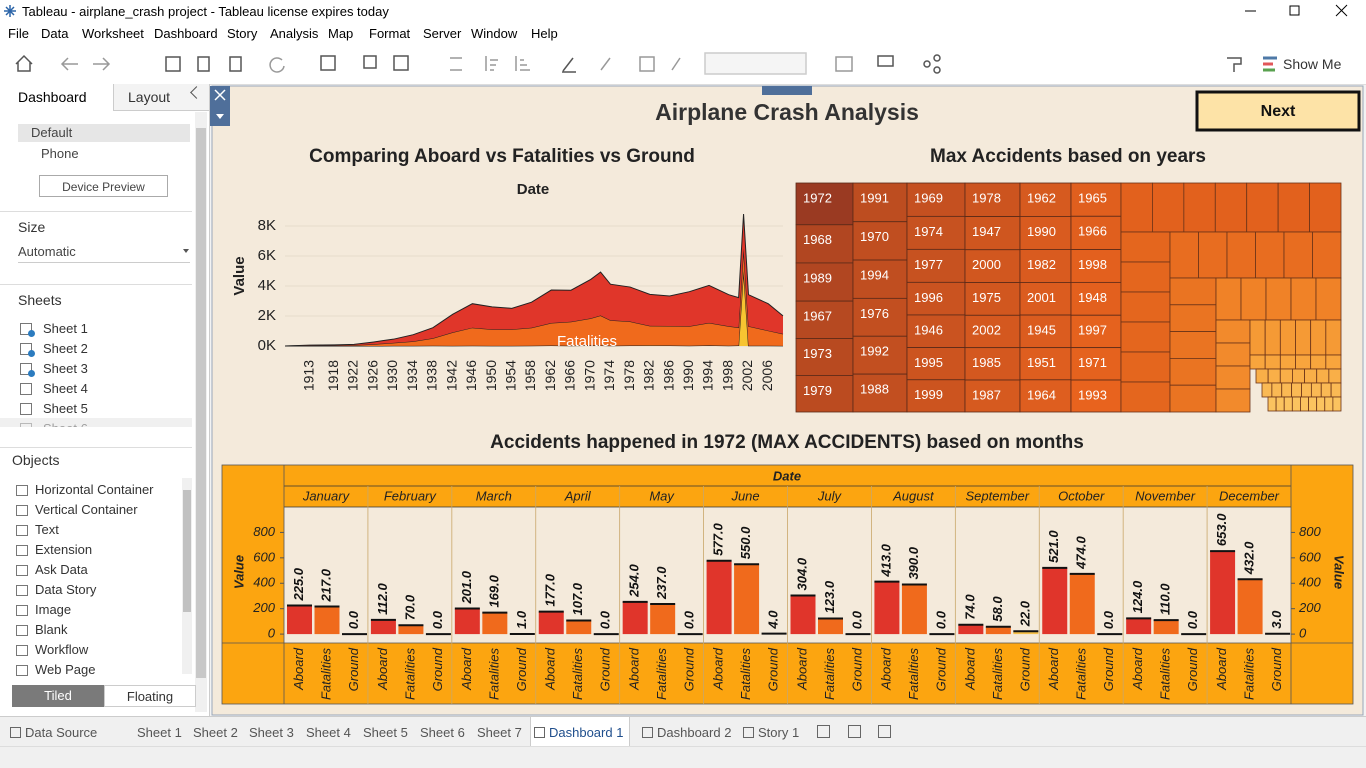  What do you see at coordinates (530, 375) in the screenshot?
I see `x-tick-label: 1958` at bounding box center [530, 375].